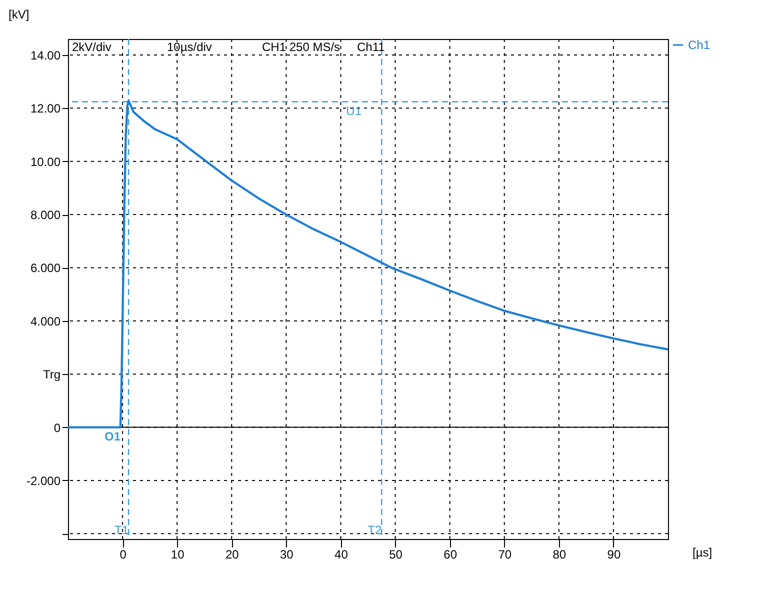 The image size is (781, 592). Describe the element at coordinates (45, 215) in the screenshot. I see `y-tick-label: 8.000` at that location.